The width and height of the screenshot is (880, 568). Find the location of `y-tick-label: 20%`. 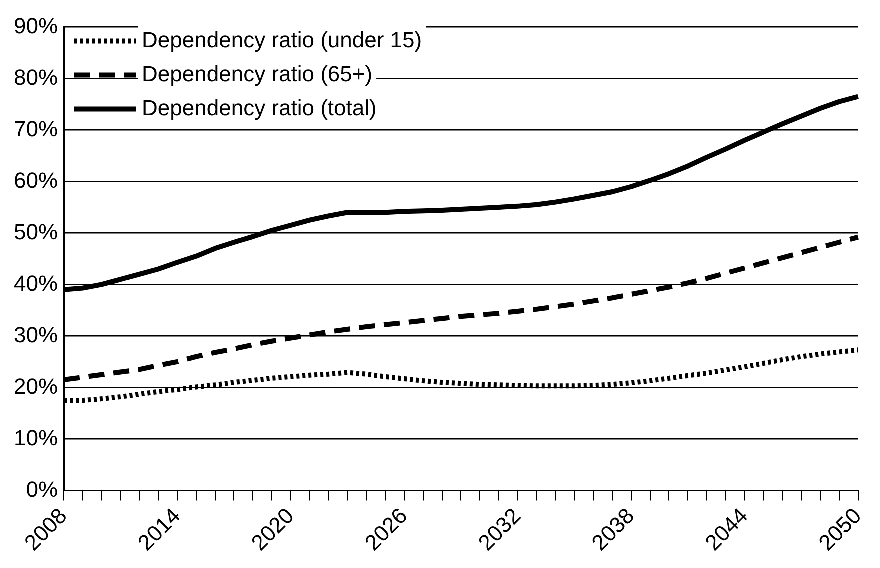

y-tick-label: 20% is located at coordinates (36, 386).